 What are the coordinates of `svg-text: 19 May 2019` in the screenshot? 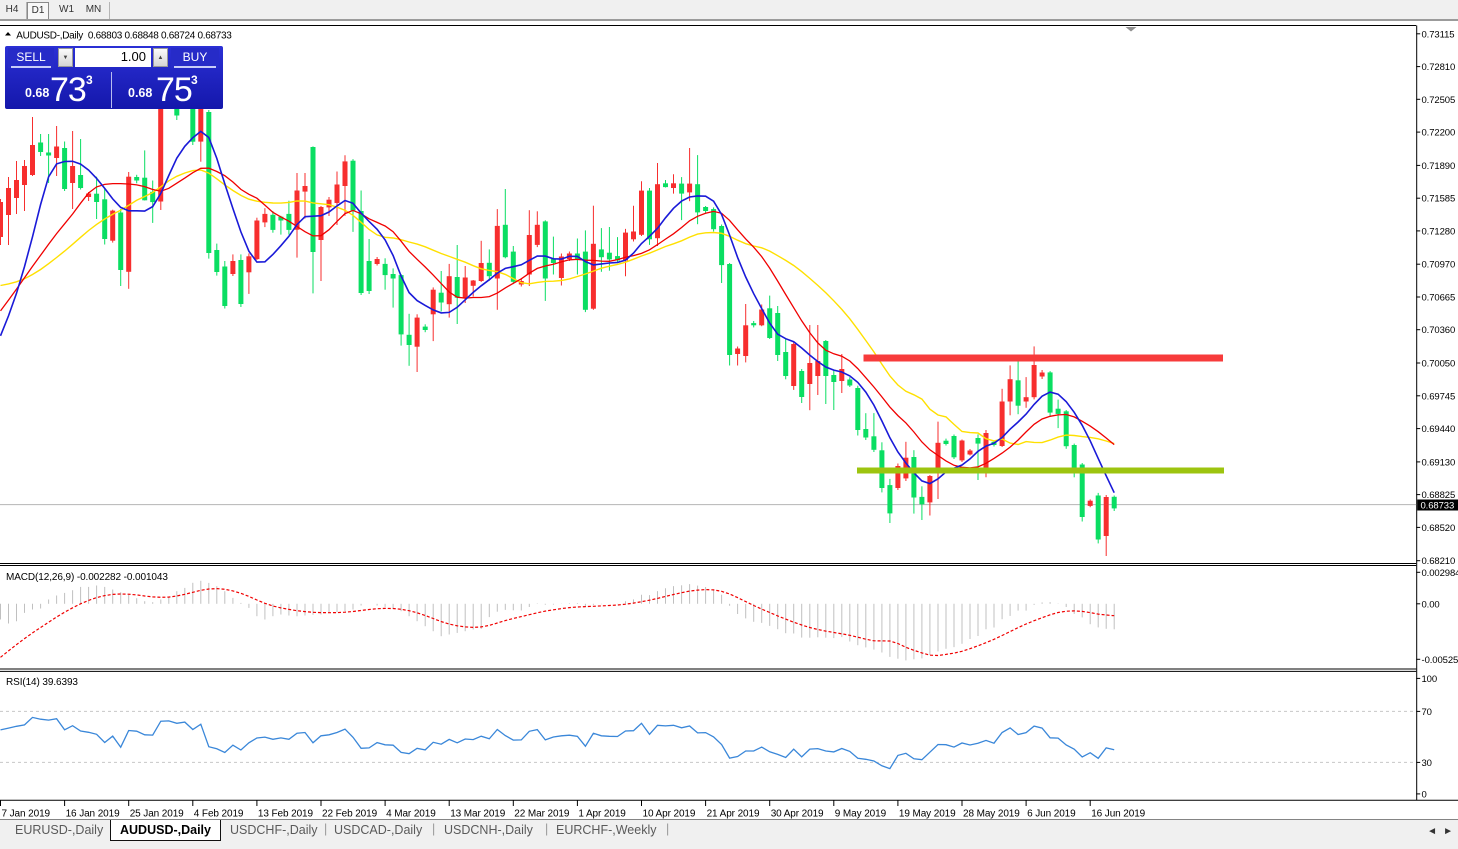 It's located at (927, 814).